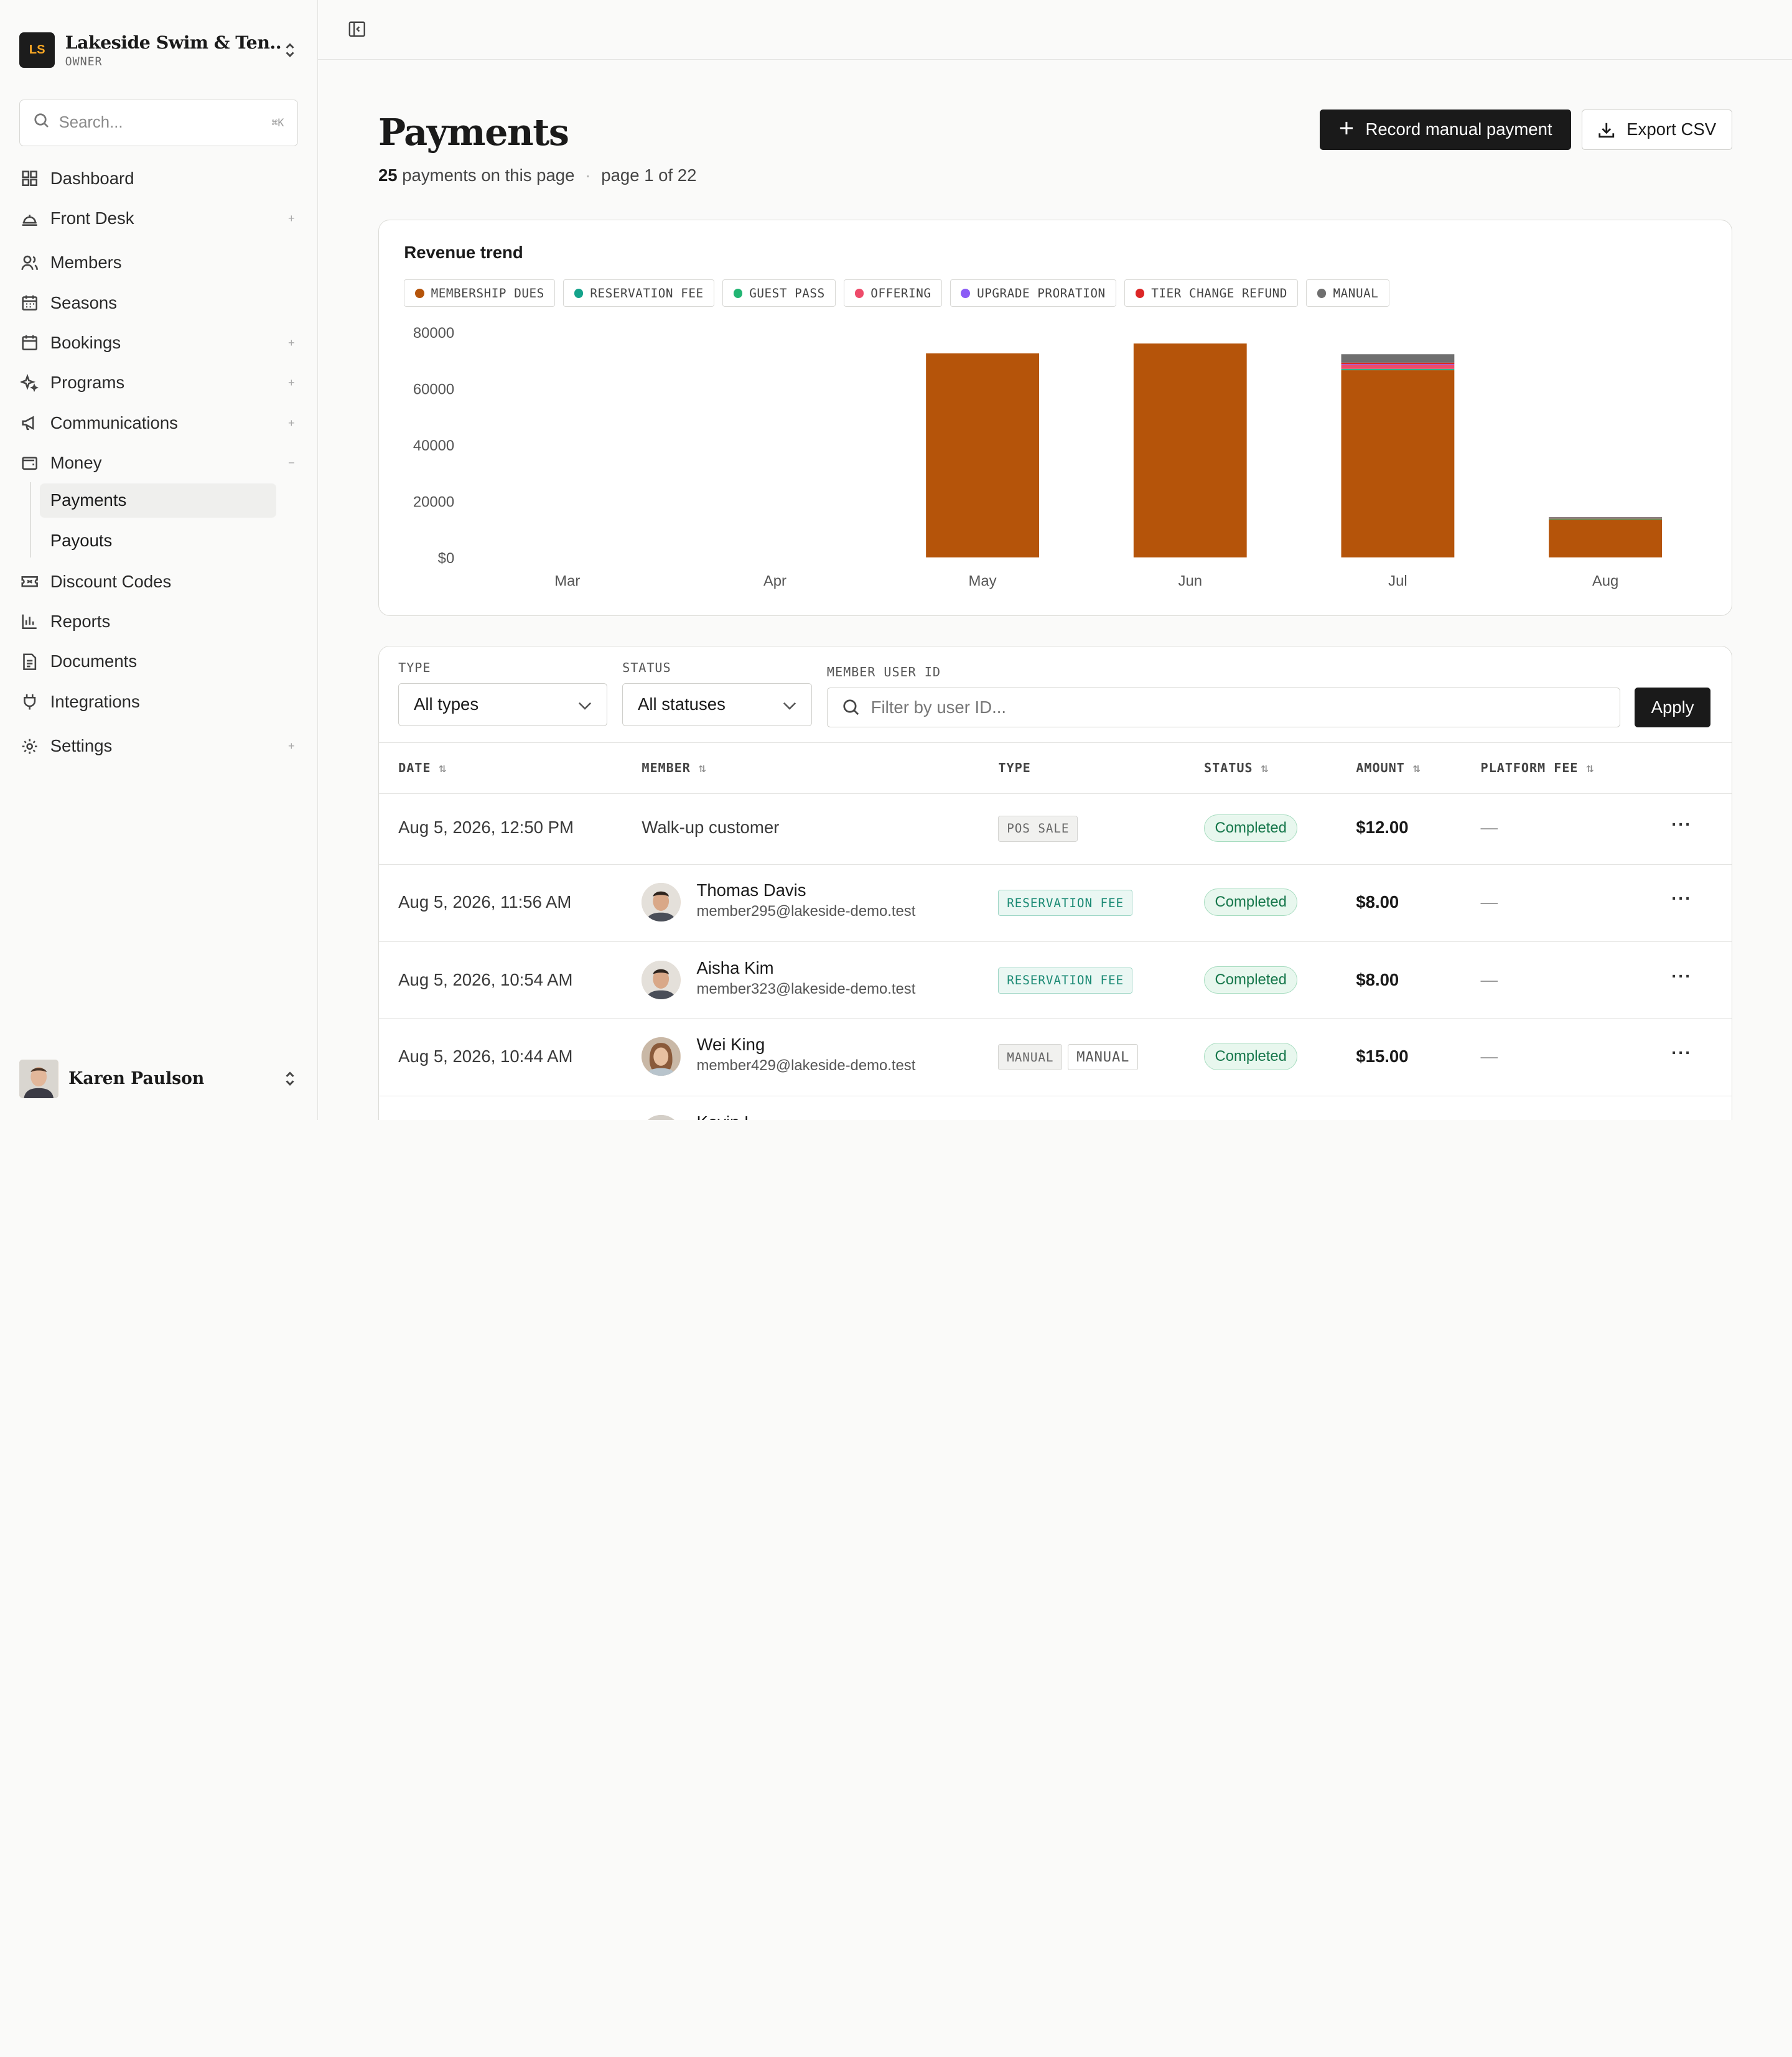 This screenshot has width=1792, height=2057. What do you see at coordinates (158, 746) in the screenshot?
I see `nav-settings: Settings +` at bounding box center [158, 746].